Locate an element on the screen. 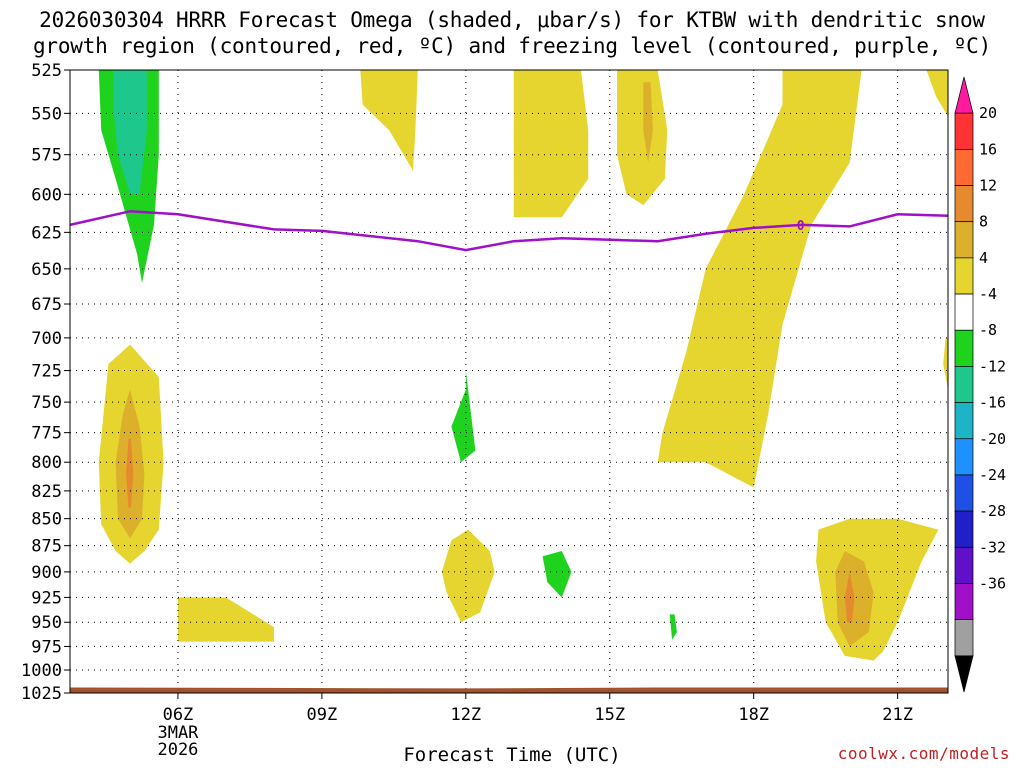 Image resolution: width=1024 pixels, height=768 pixels. colorbar-label: -32 is located at coordinates (992, 547).